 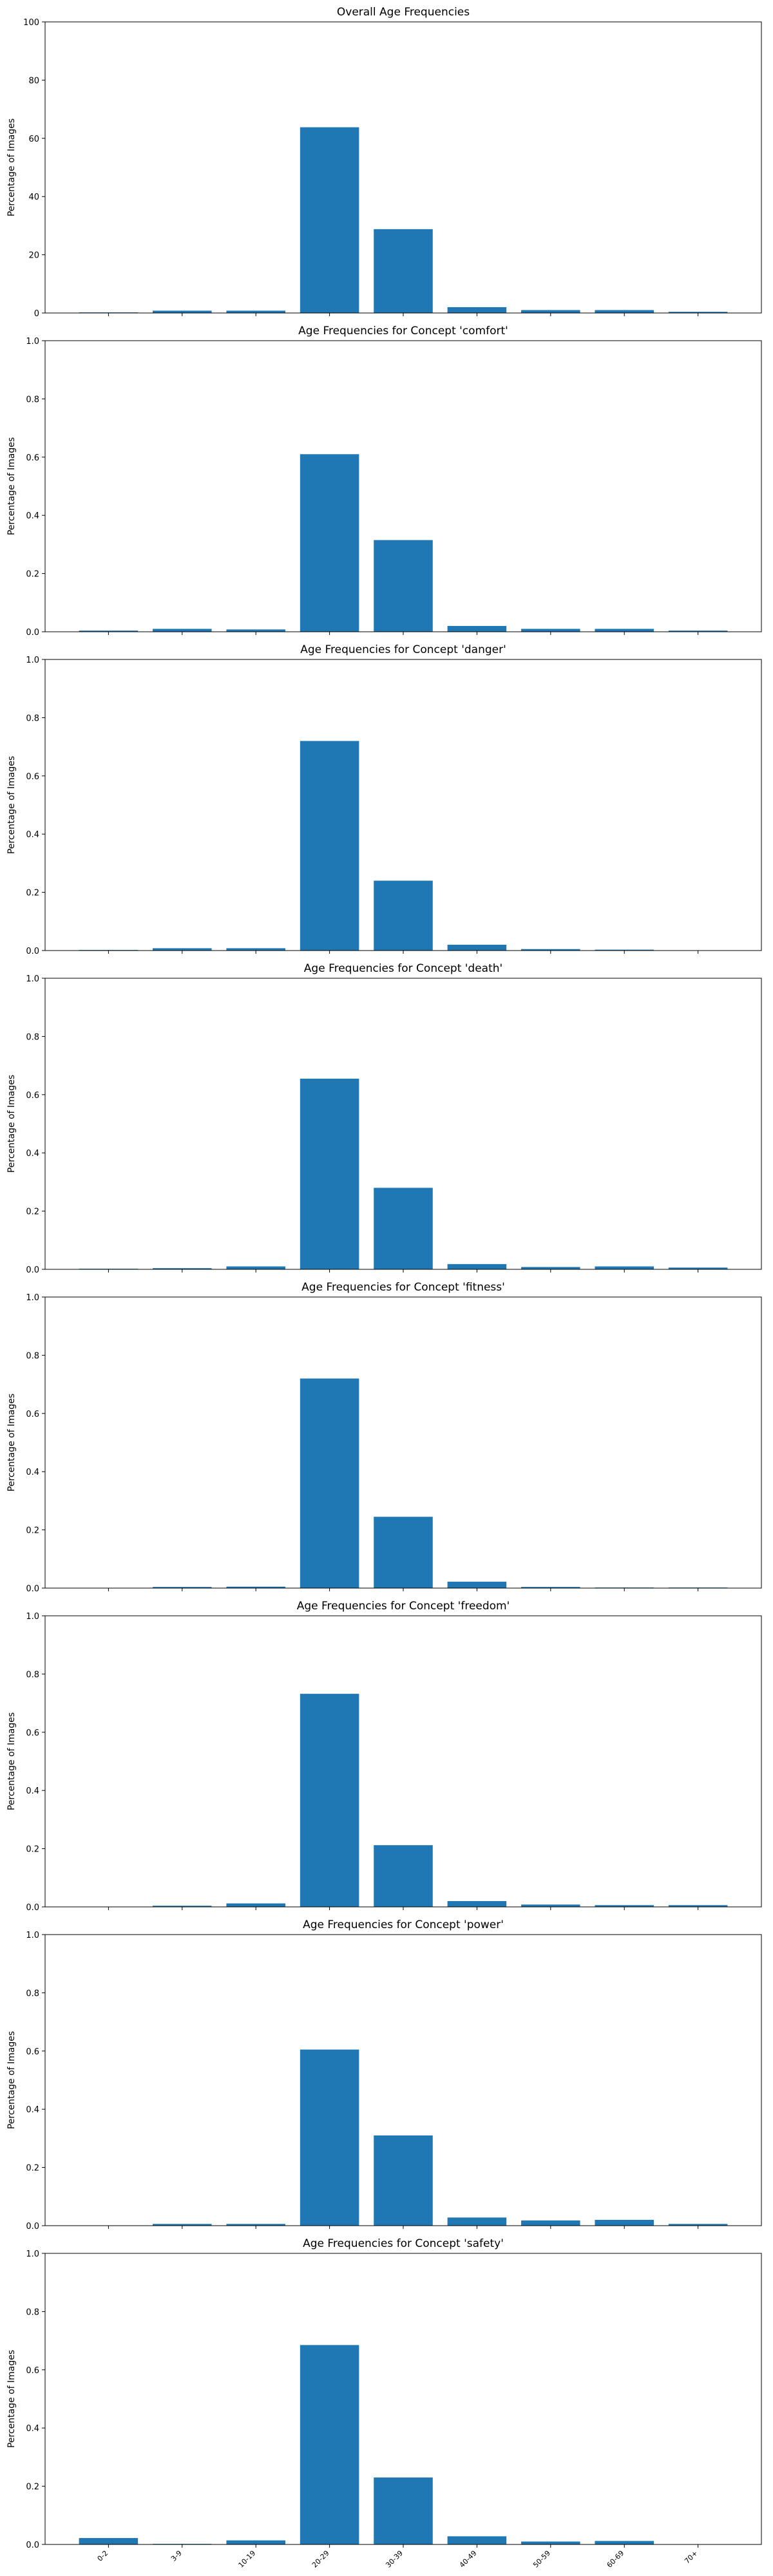 I want to click on chart-title: Age Frequencies for Concept 'freedom', so click(x=403, y=1607).